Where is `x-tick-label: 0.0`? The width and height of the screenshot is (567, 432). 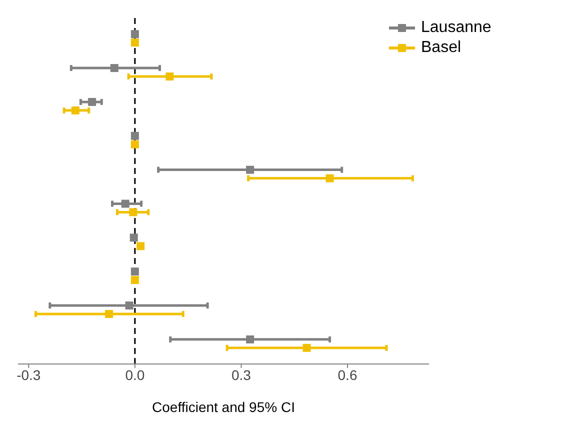
x-tick-label: 0.0 is located at coordinates (135, 374).